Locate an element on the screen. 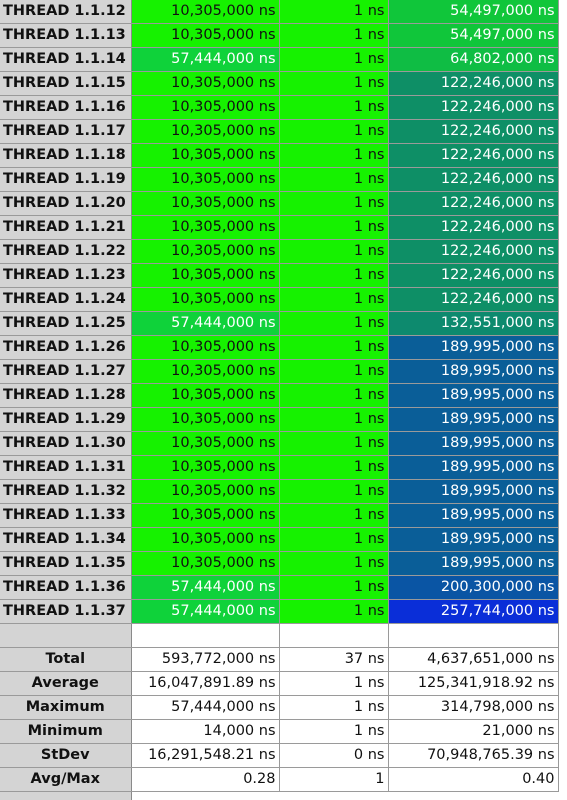 The width and height of the screenshot is (567, 800). thread-name-cell: THREAD 1.1.22 is located at coordinates (66, 251).